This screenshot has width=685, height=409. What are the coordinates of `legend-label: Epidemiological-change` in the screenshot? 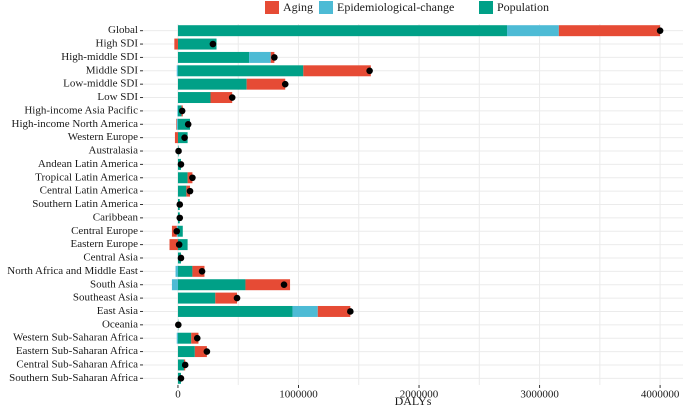 It's located at (395, 7).